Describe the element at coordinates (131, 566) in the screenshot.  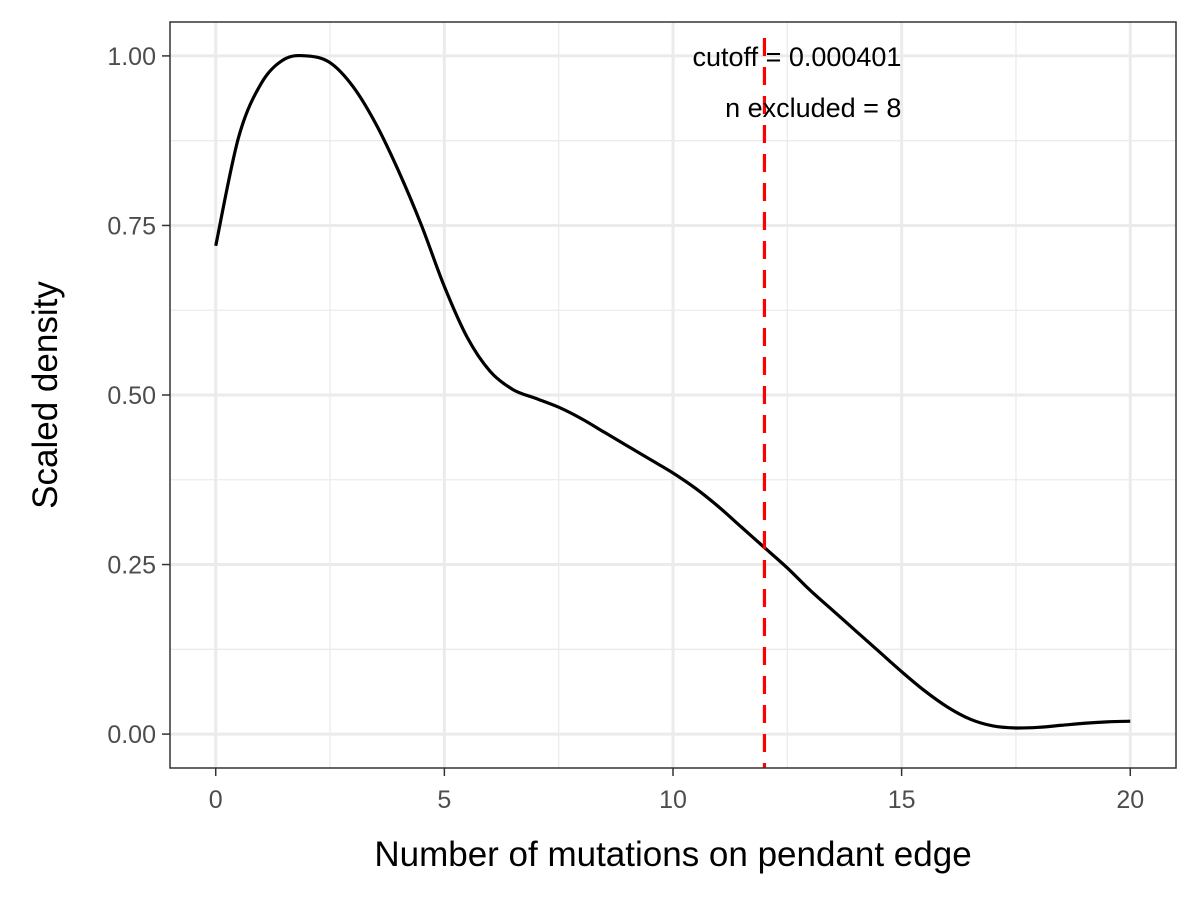
I see `y-tick-label: 0.25` at that location.